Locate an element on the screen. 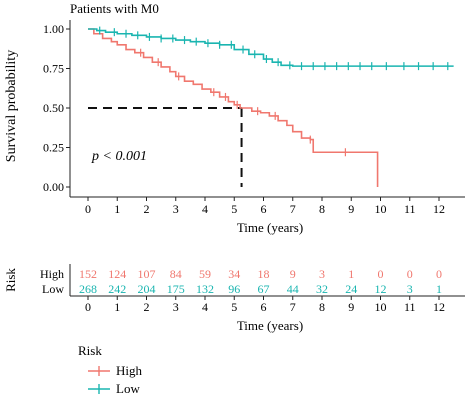 The image size is (474, 400). risk-x-tick-label: 9 is located at coordinates (351, 307).